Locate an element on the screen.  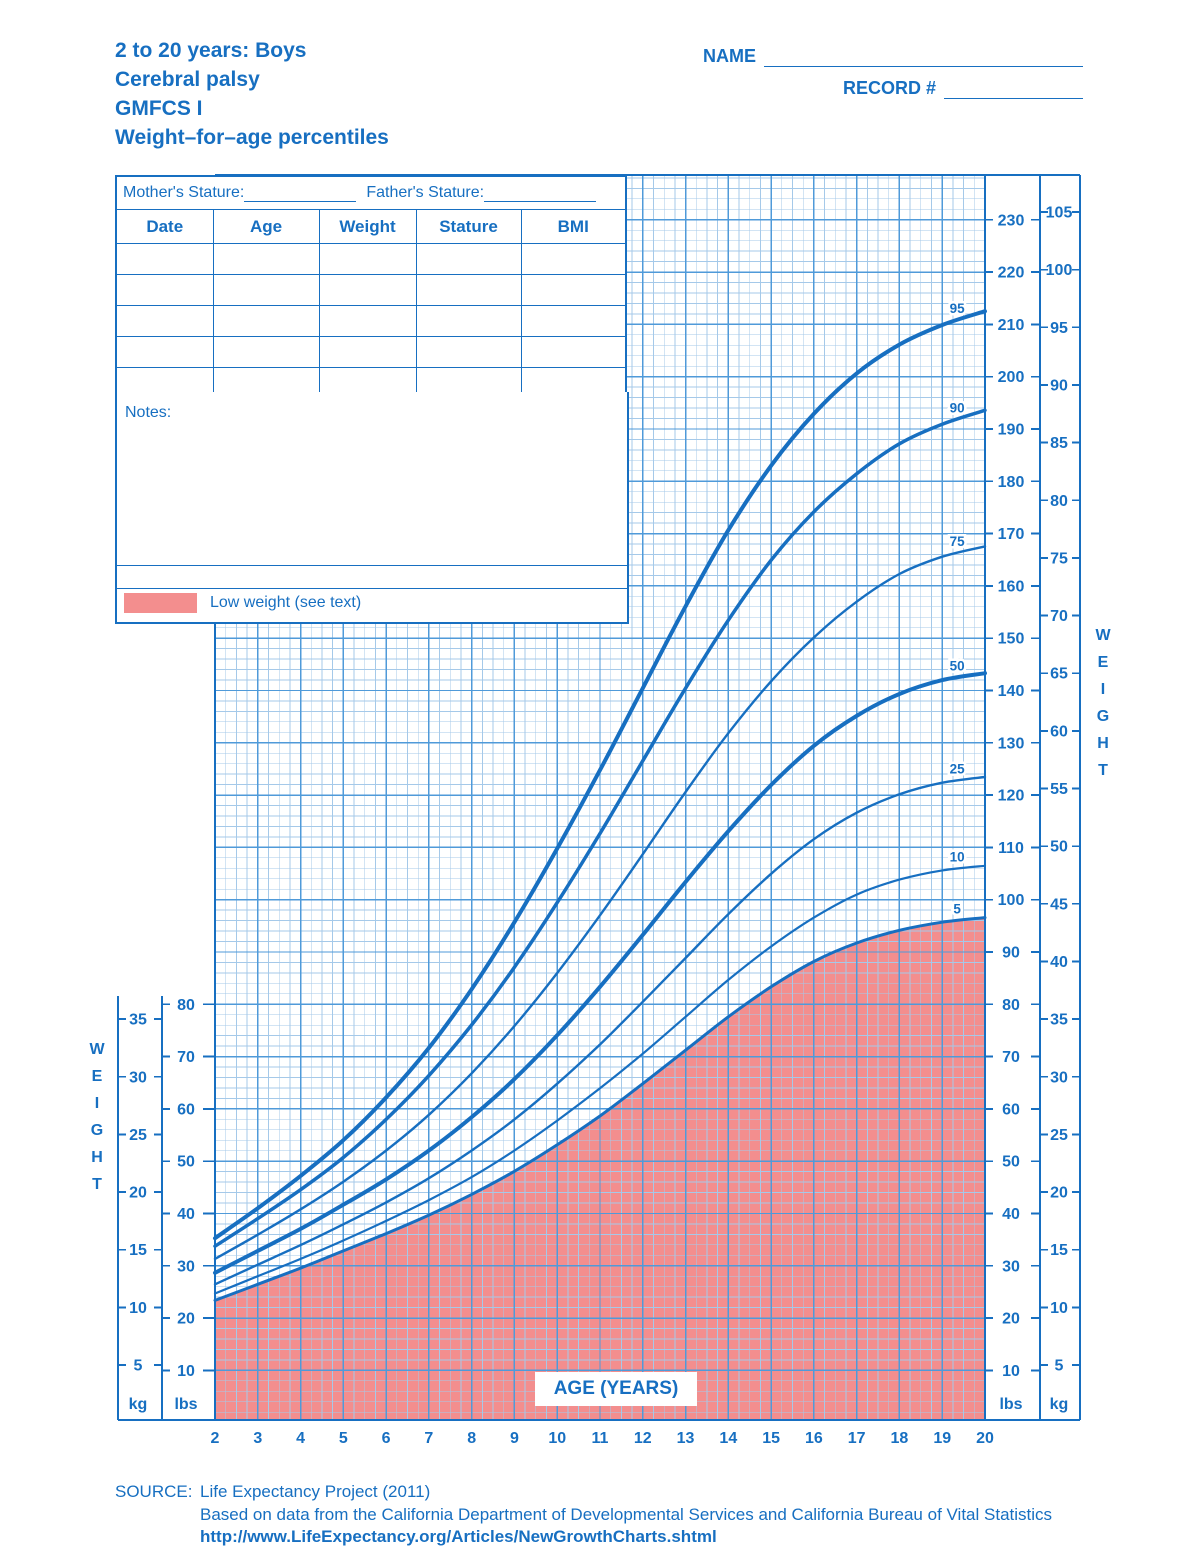
right-kg-tick-label: 85 is located at coordinates (1059, 443).